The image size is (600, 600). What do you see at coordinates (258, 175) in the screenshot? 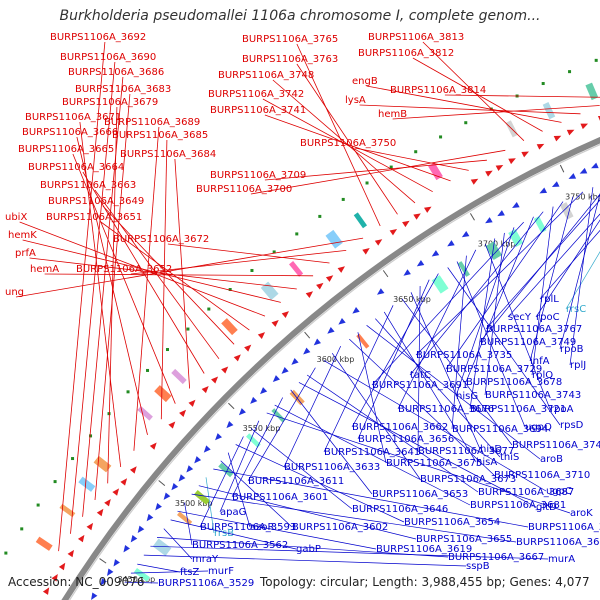
I see `forward-gene-label: BURPS1106A_3709` at bounding box center [258, 175].